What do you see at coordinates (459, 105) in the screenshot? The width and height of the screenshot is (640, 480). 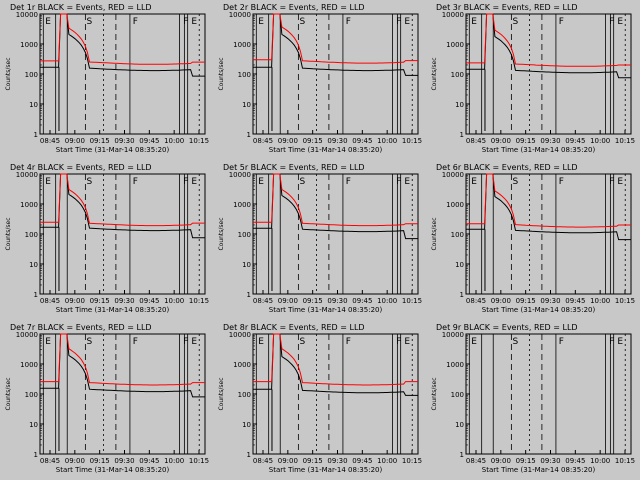 I see `chart-3-ytick-label: 10` at bounding box center [459, 105].